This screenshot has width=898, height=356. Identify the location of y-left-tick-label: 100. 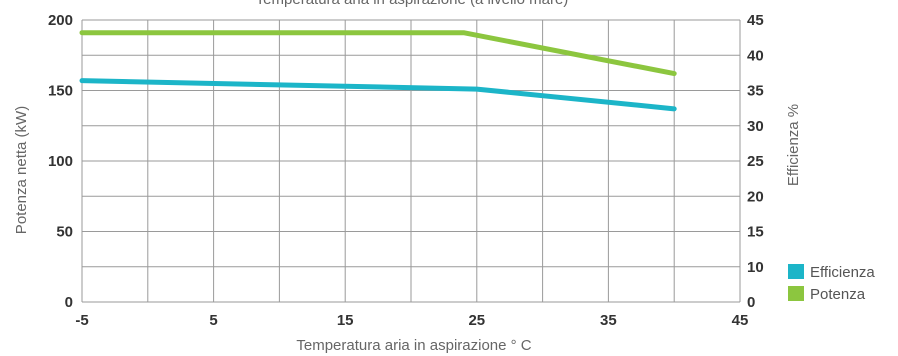
(60, 161).